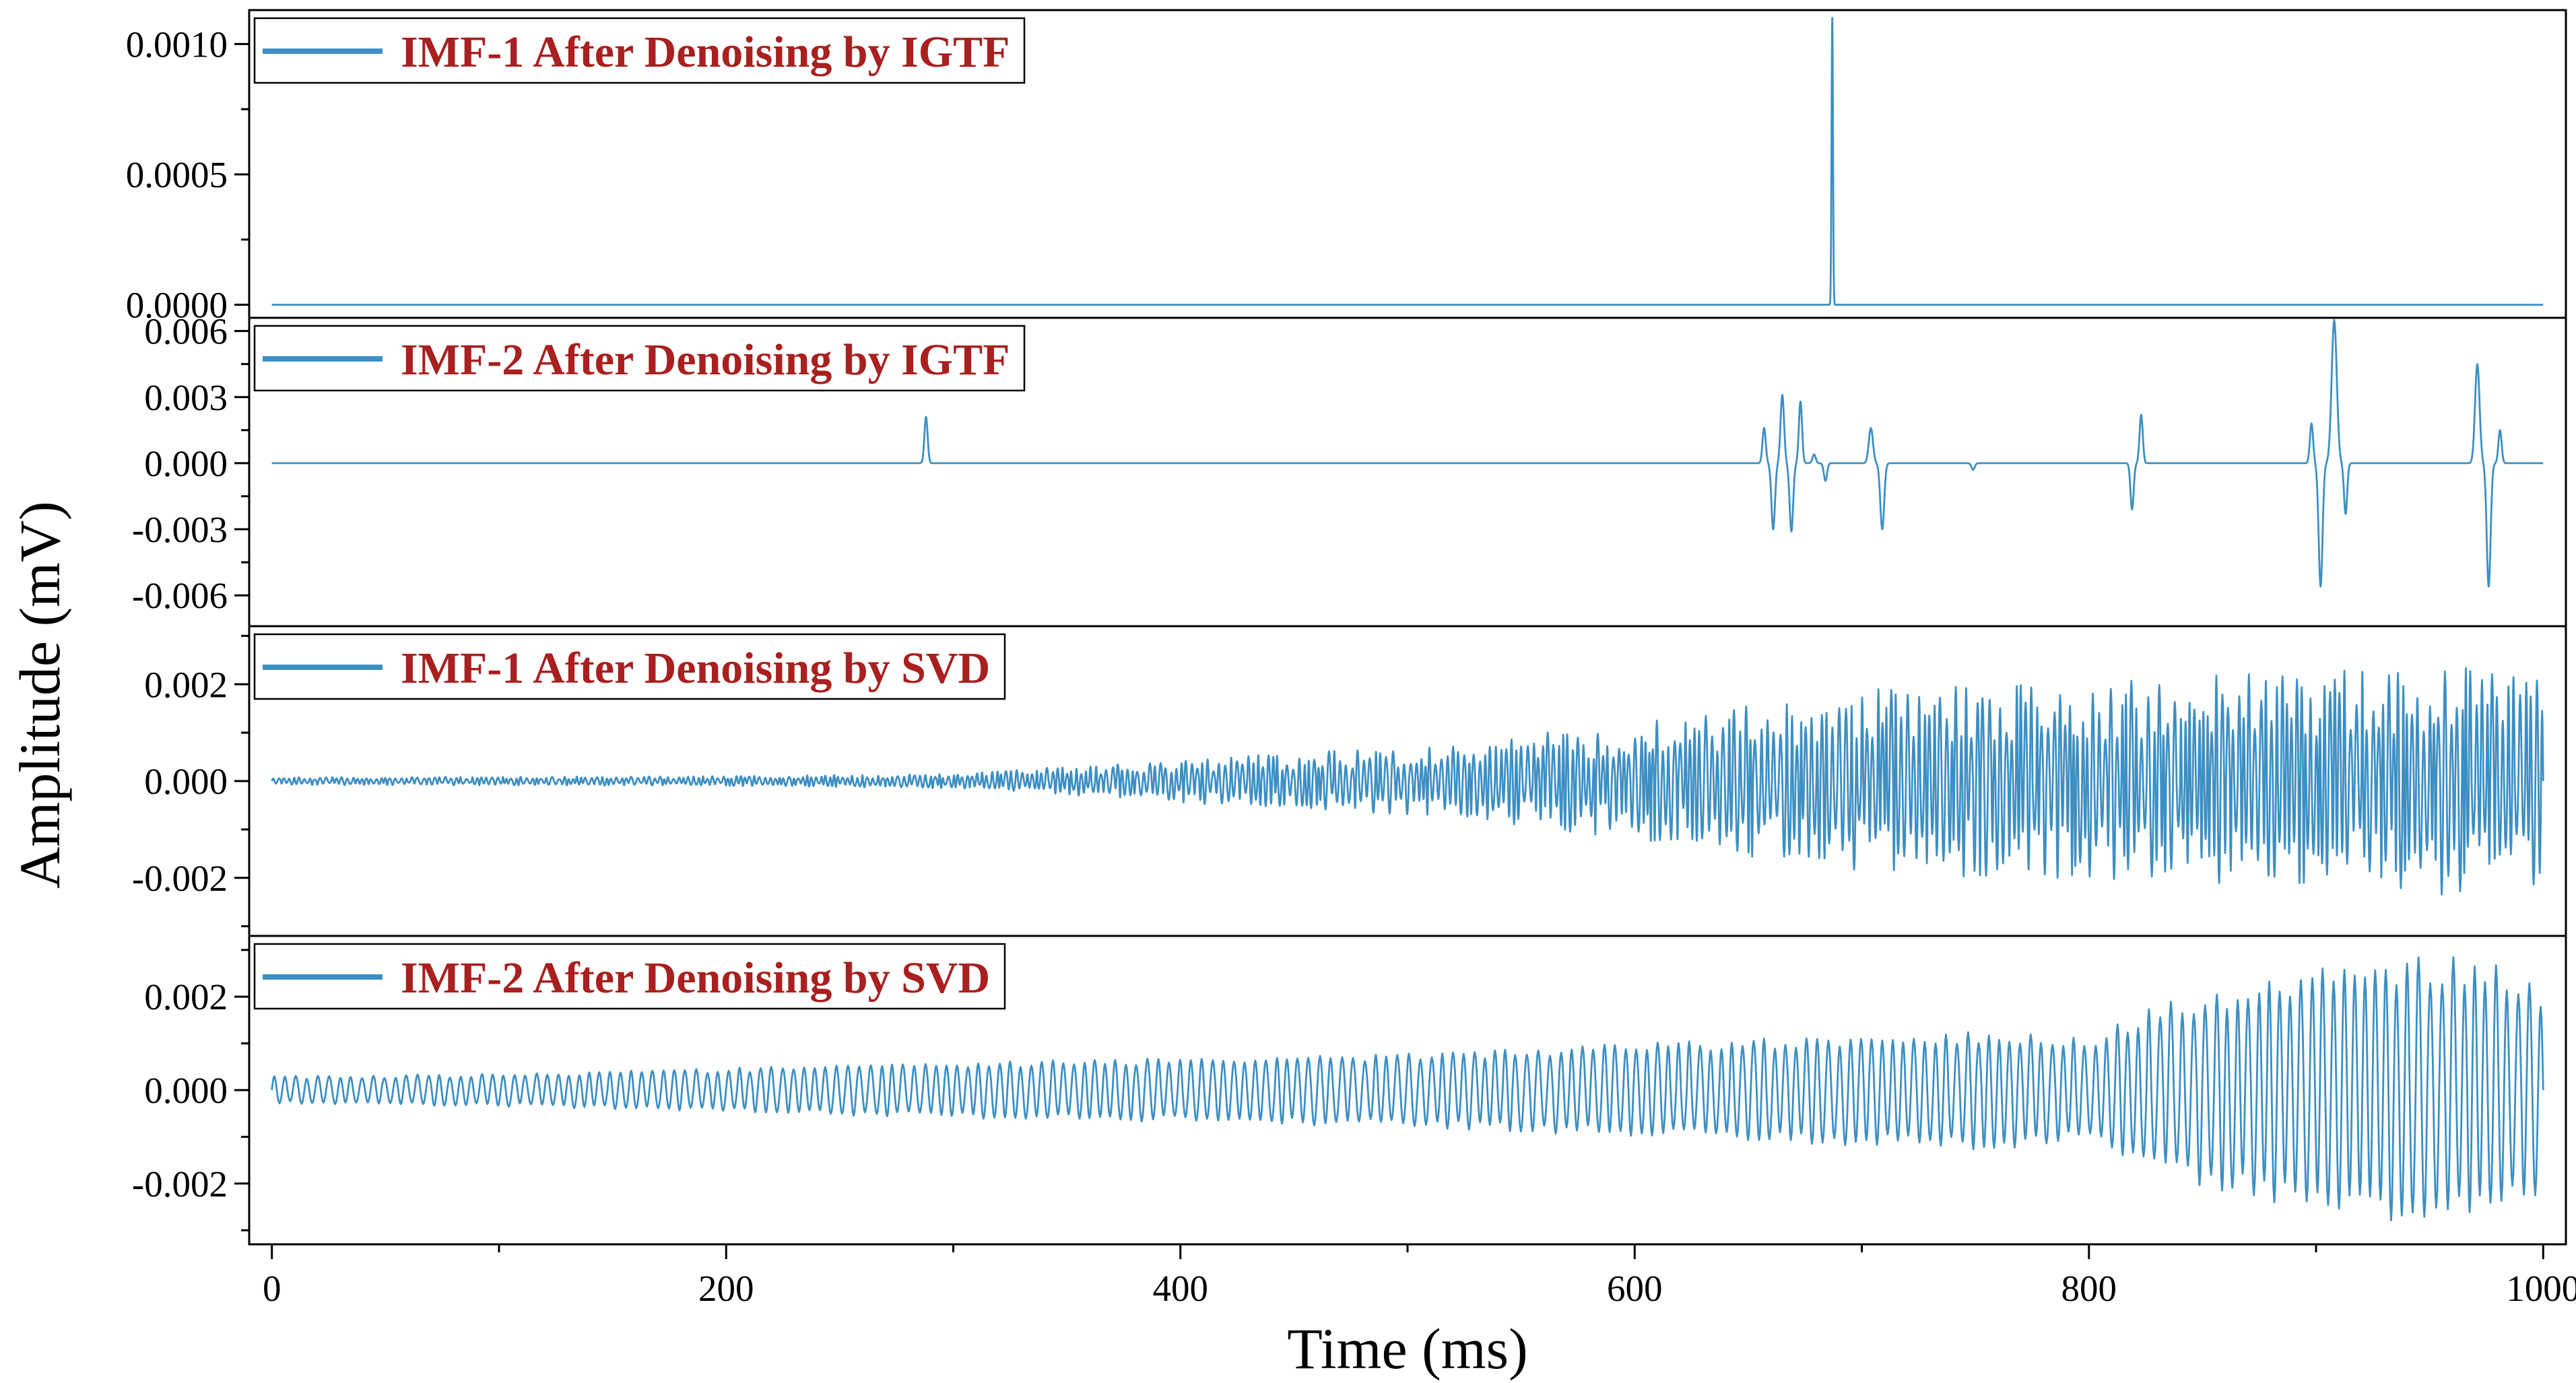 The height and width of the screenshot is (1383, 2576). I want to click on legend: IMF-2 After Denoising by SVD, so click(629, 976).